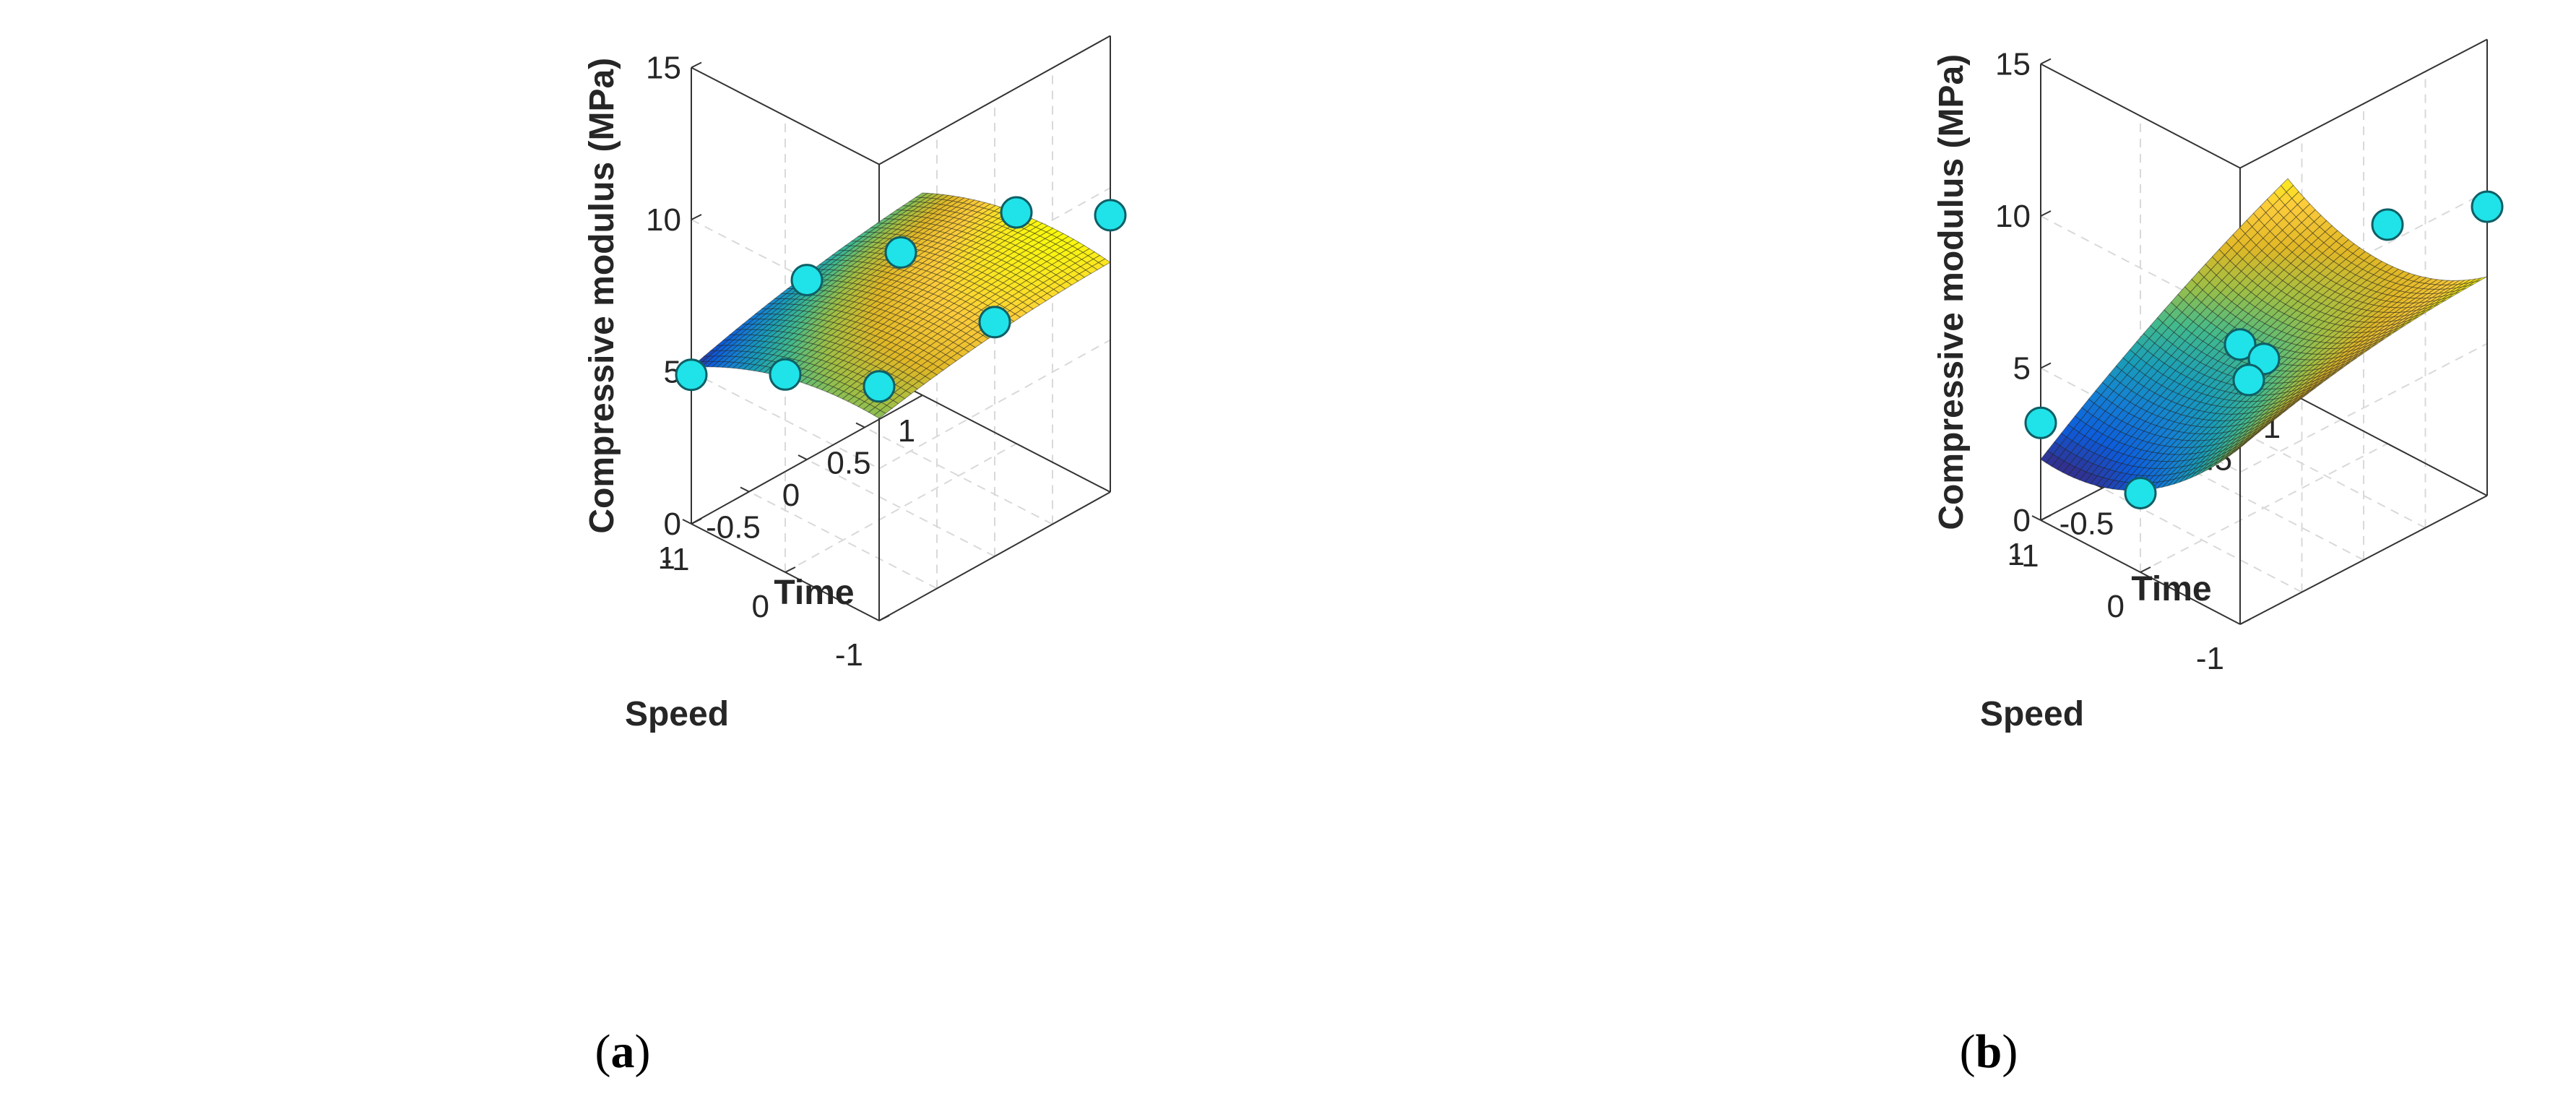 This screenshot has height=1104, width=2576. What do you see at coordinates (677, 714) in the screenshot?
I see `y-axis-label: Speed` at bounding box center [677, 714].